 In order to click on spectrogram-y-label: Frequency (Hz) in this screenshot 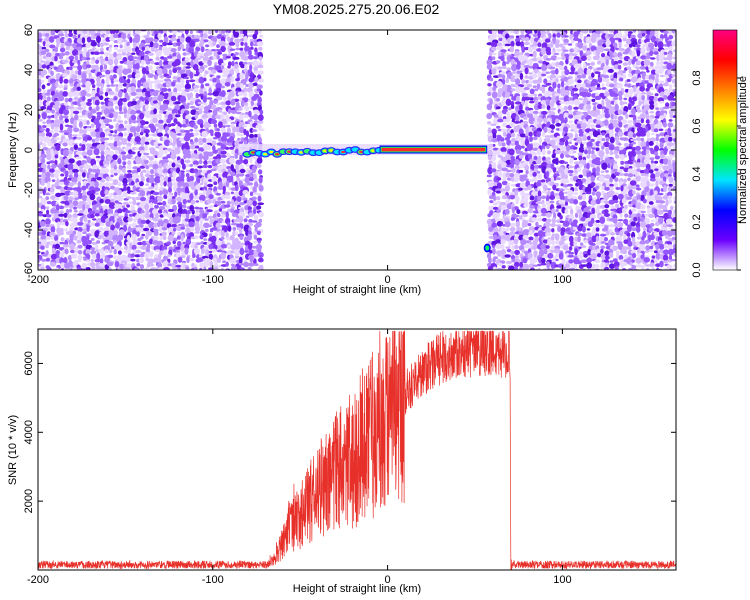, I will do `click(13, 150)`.